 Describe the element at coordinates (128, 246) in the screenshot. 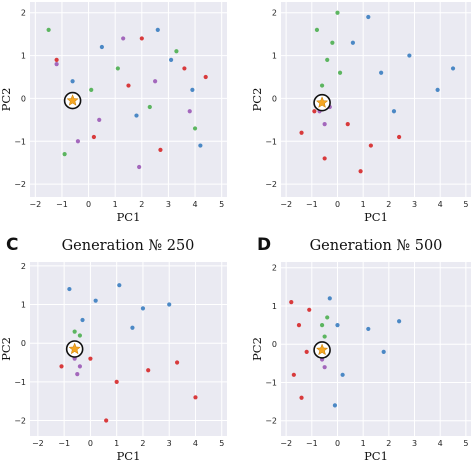

I see `panel-title: Generation № 250` at that location.